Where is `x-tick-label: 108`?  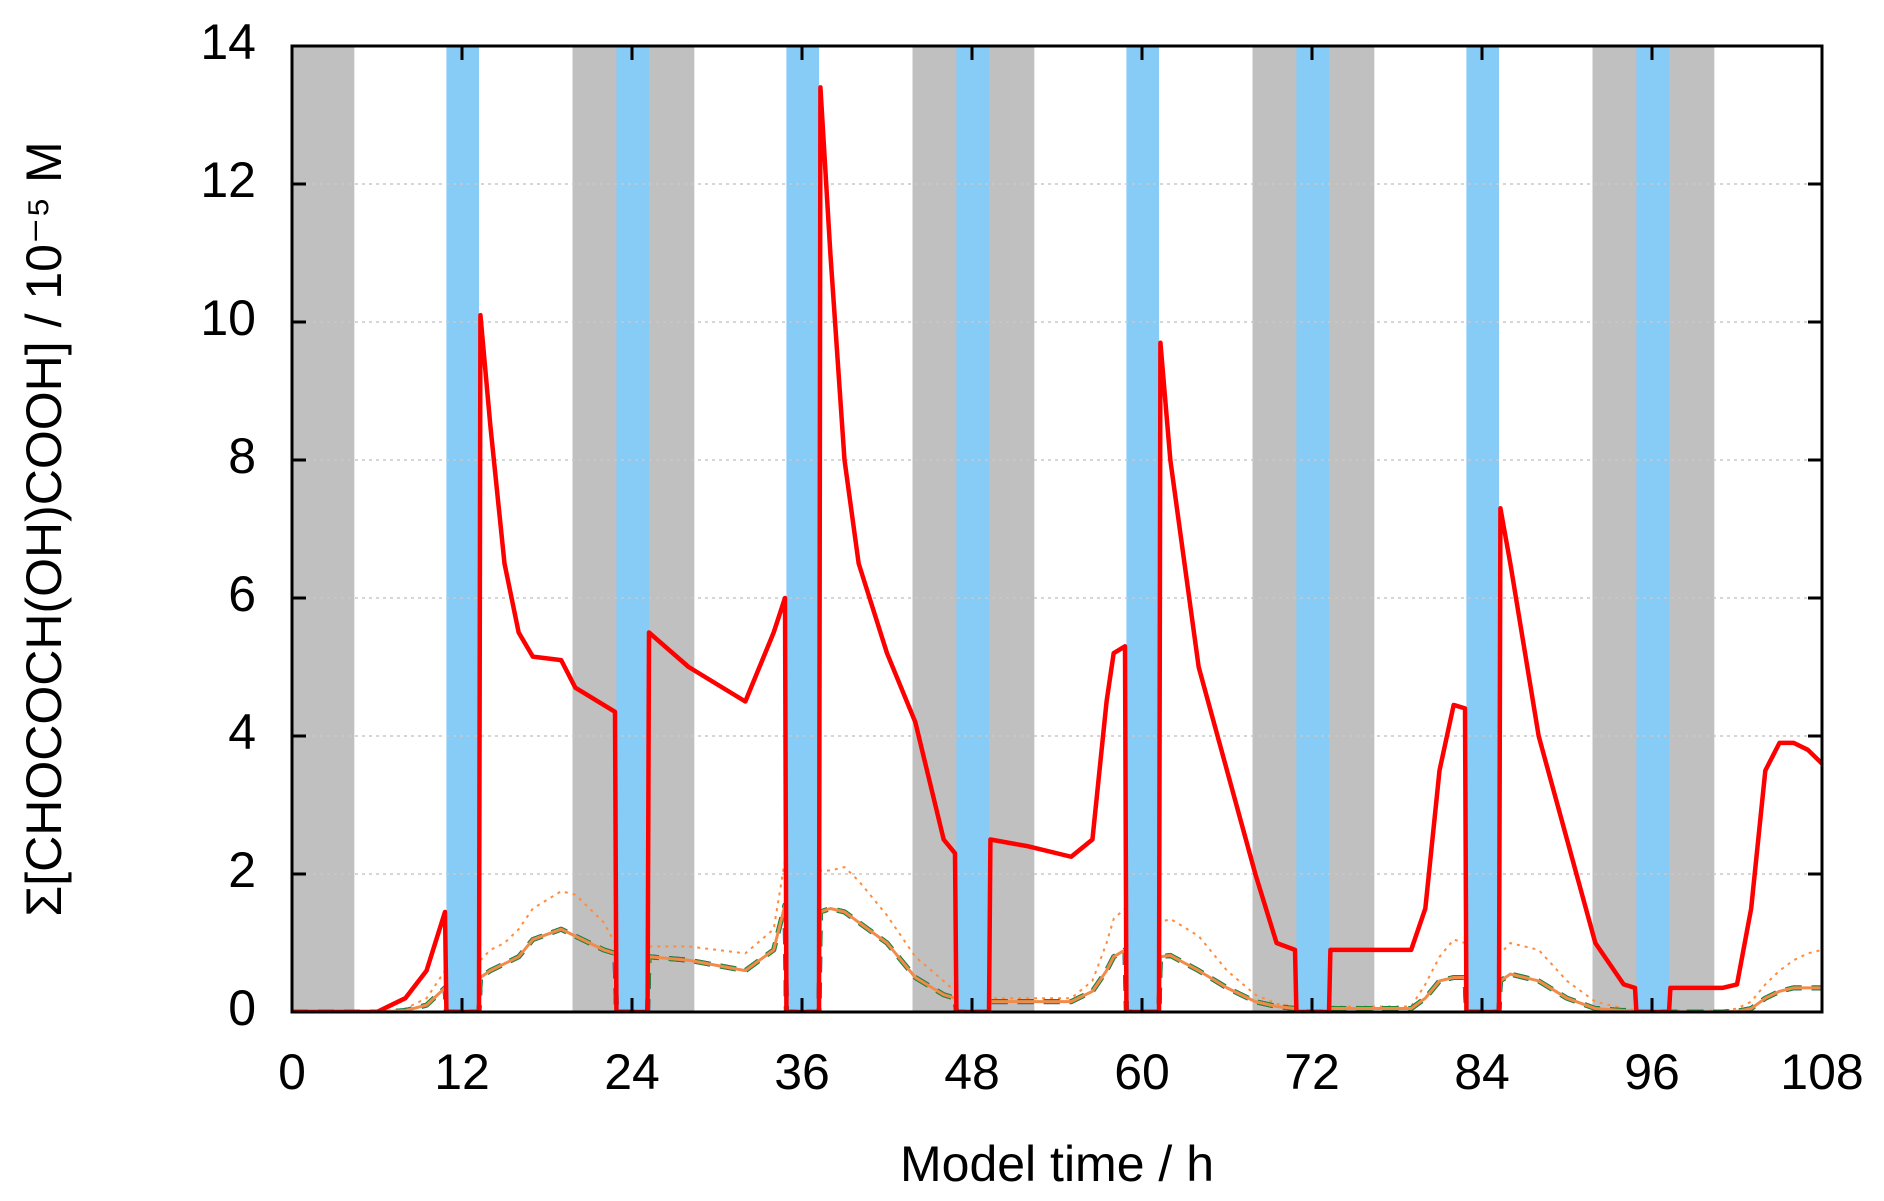
x-tick-label: 108 is located at coordinates (1821, 1072).